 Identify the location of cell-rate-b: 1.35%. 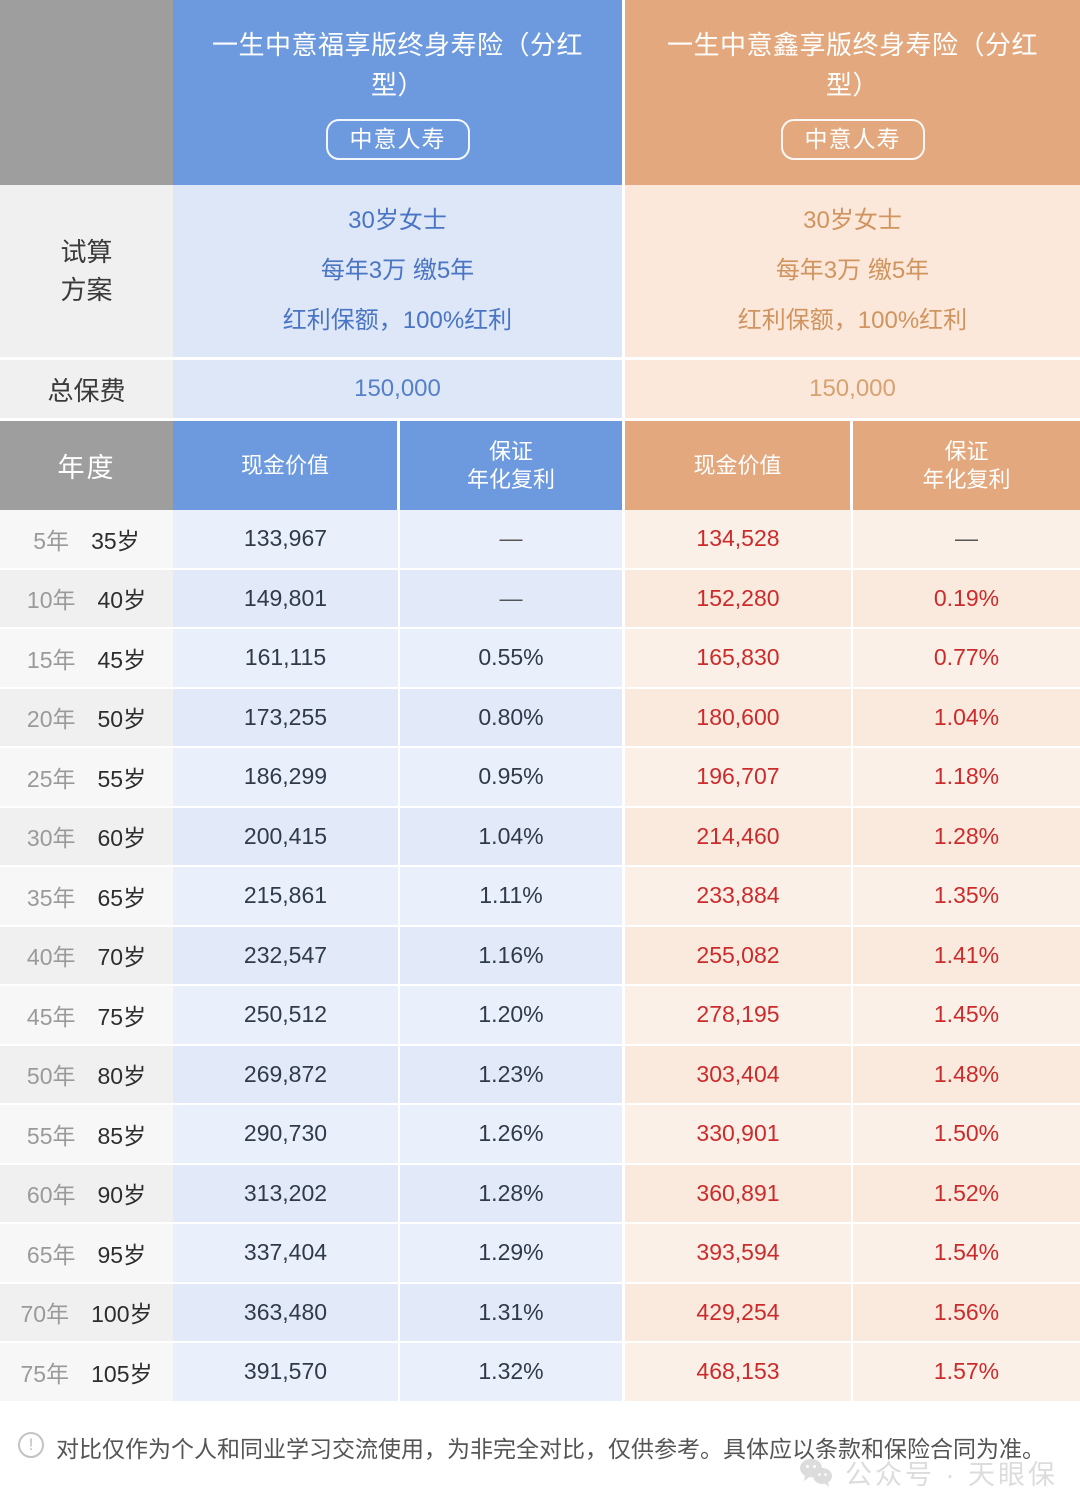
(966, 897).